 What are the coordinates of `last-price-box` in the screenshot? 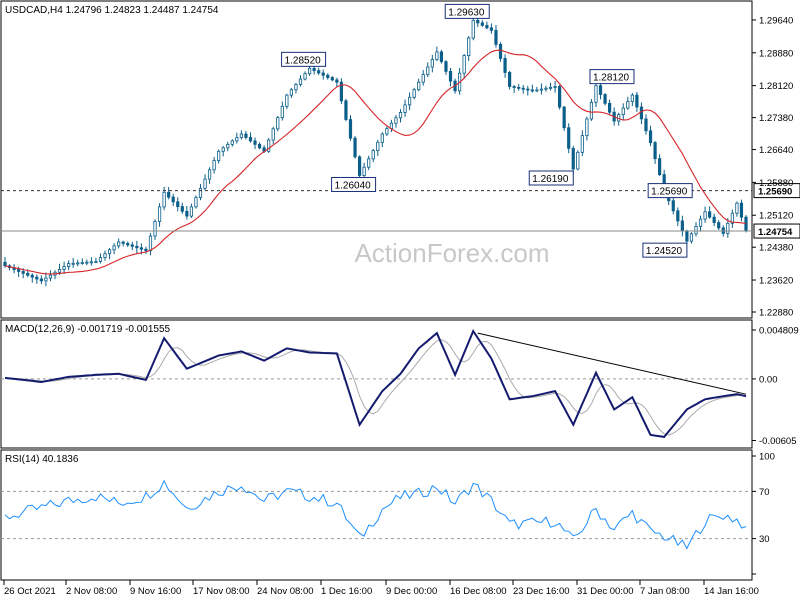 It's located at (776, 231).